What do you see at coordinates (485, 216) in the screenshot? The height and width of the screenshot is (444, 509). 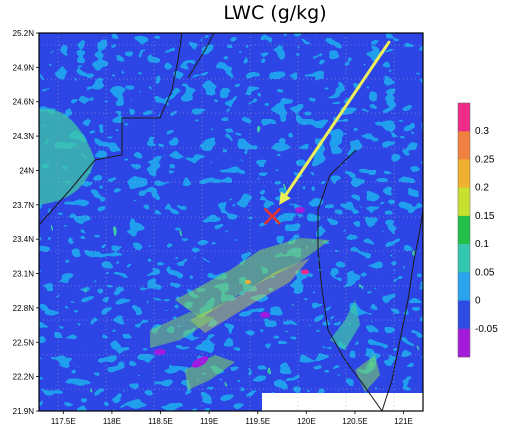 I see `colorbar-label: 0.15` at bounding box center [485, 216].